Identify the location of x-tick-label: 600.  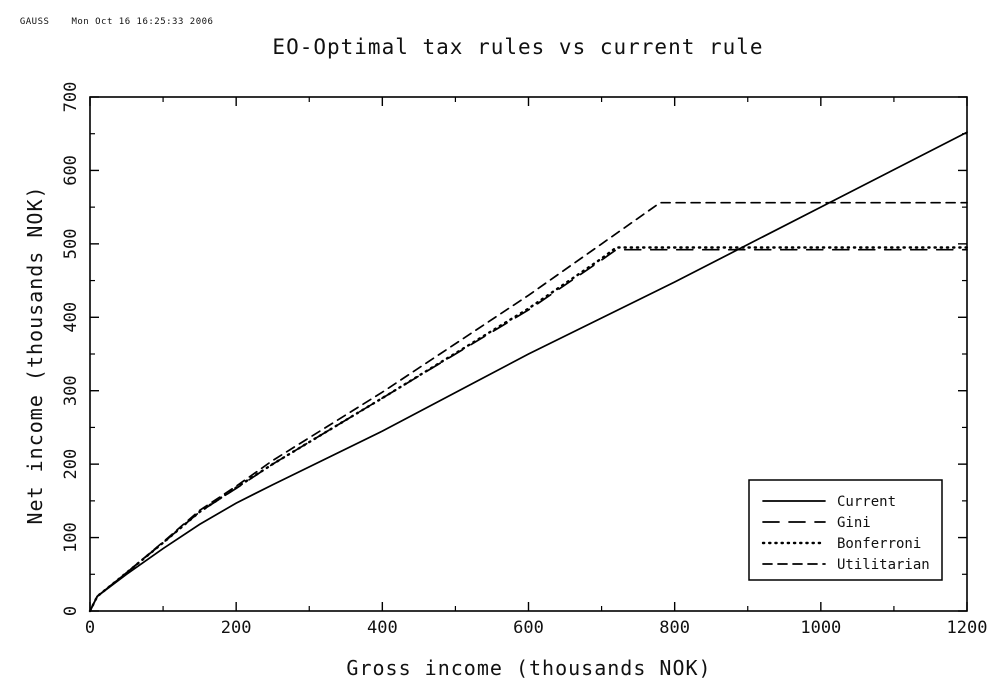
(528, 628).